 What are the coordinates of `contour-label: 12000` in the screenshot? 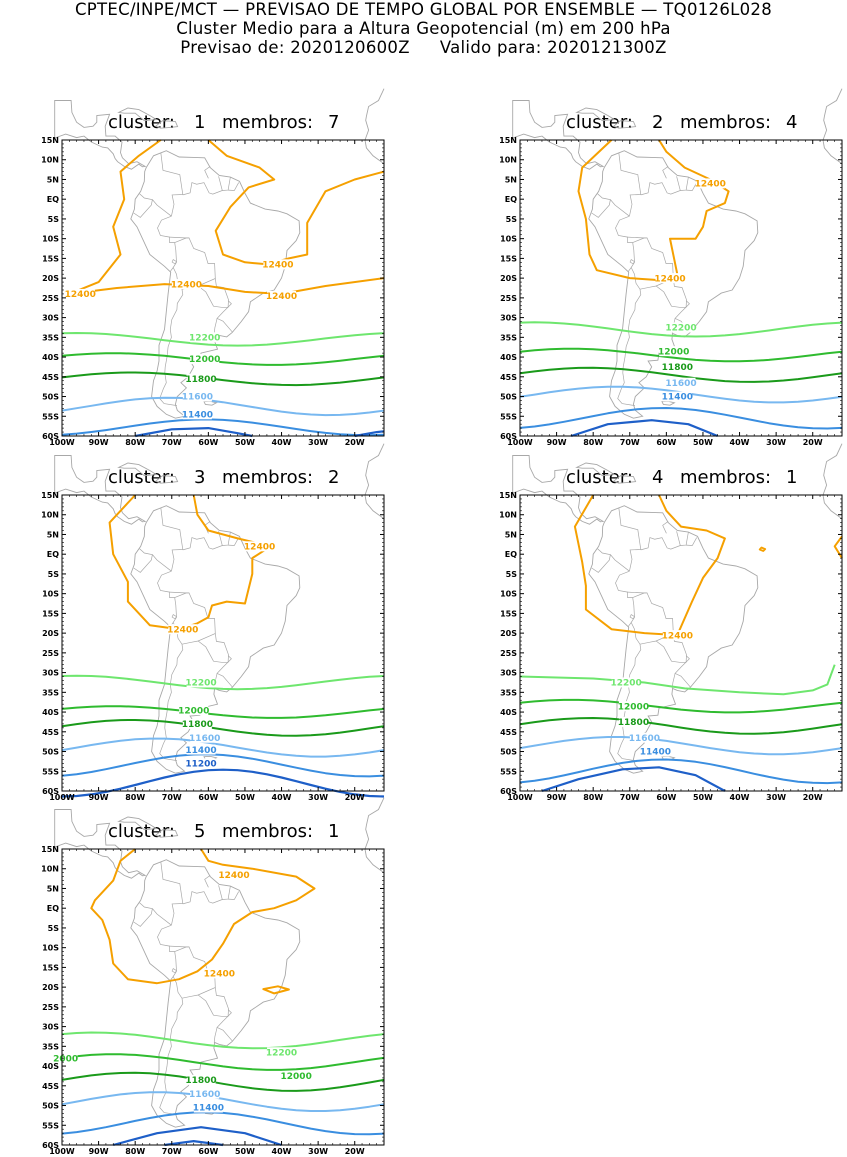 It's located at (633, 707).